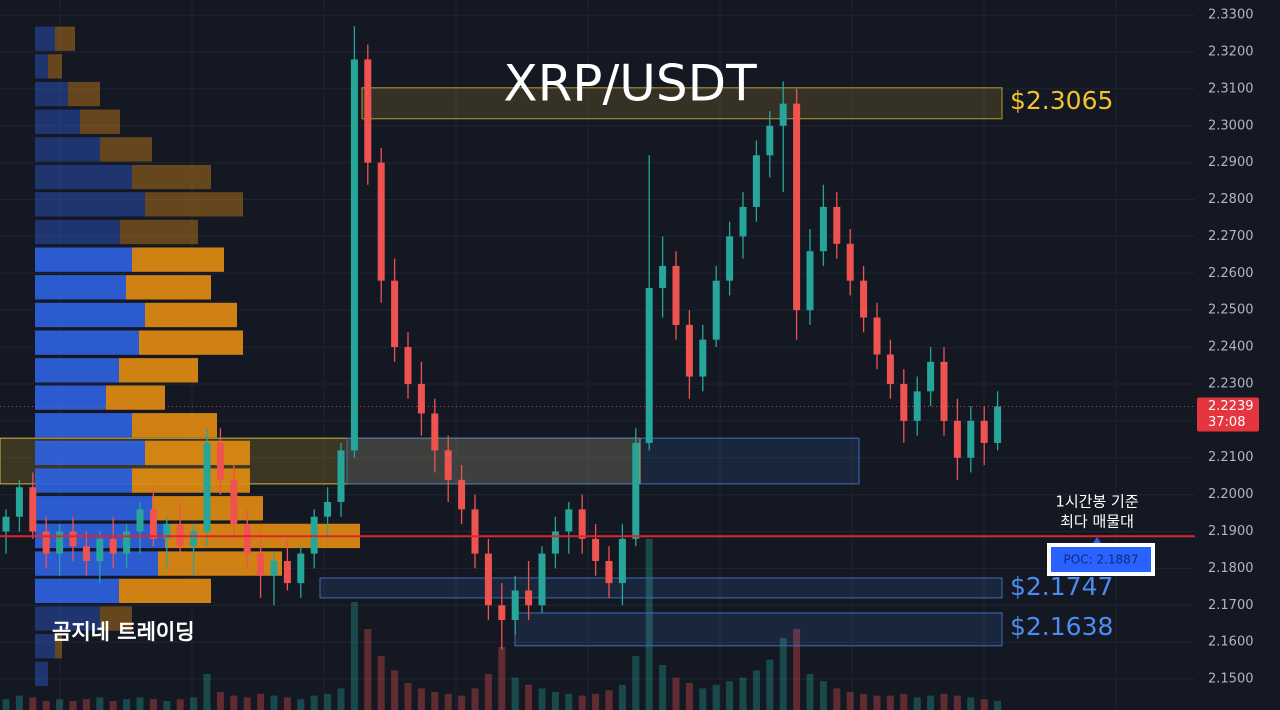 This screenshot has height=710, width=1280. What do you see at coordinates (1226, 422) in the screenshot?
I see `countdown-label: 37:08` at bounding box center [1226, 422].